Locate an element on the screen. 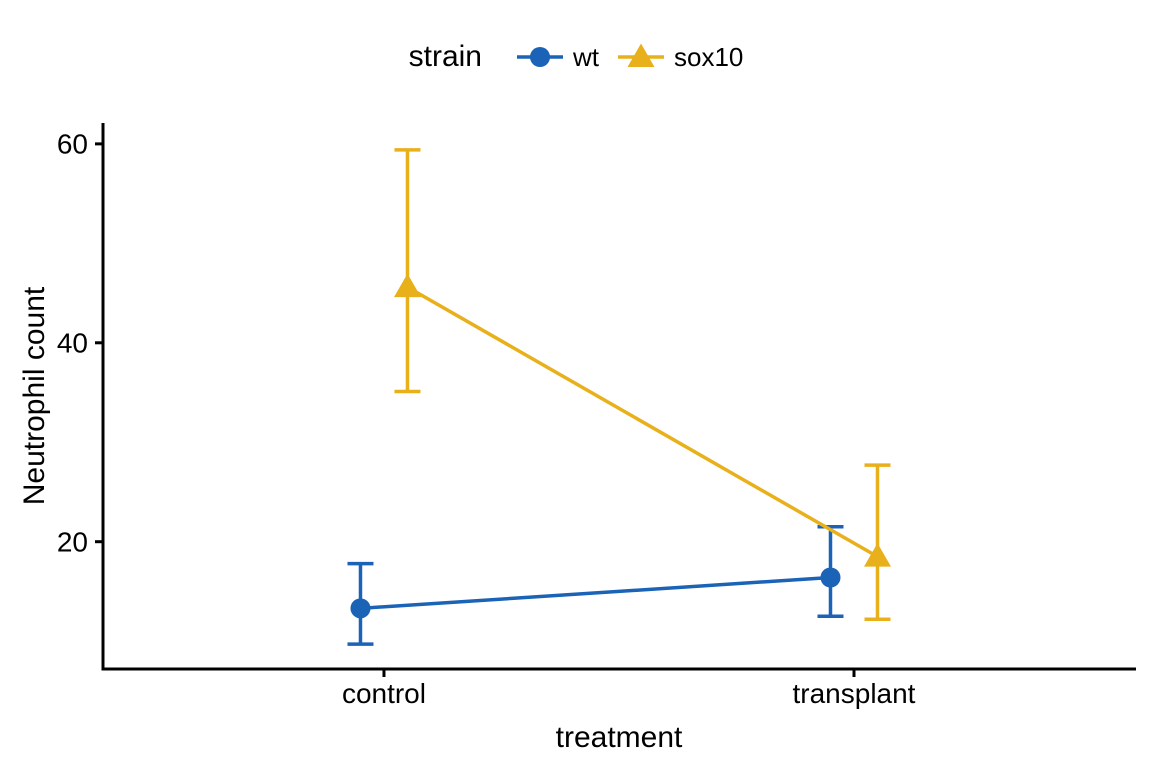  legend-label-sox10: sox10 is located at coordinates (708, 56).